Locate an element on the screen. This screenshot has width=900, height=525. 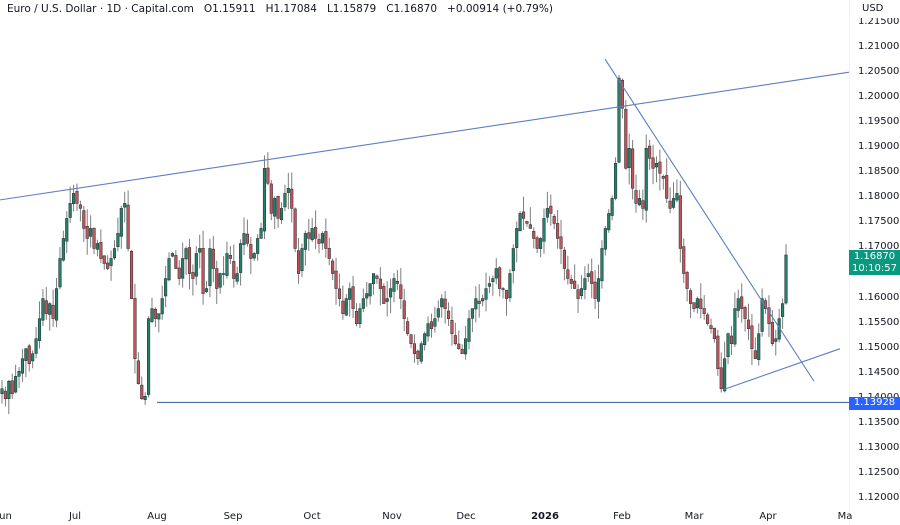
time-tick: Sep is located at coordinates (233, 516).